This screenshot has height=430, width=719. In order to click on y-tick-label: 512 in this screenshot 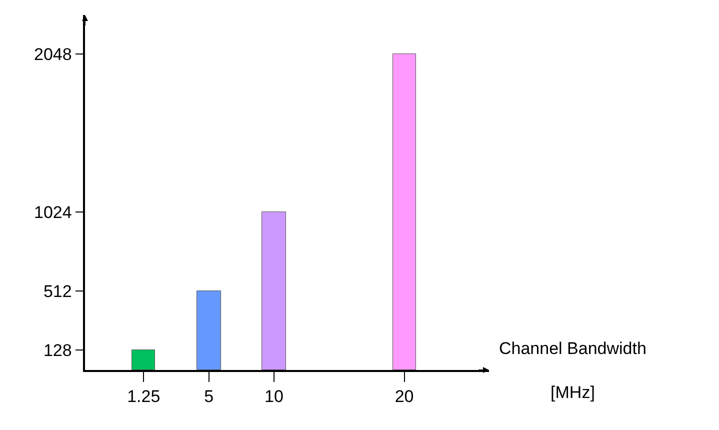, I will do `click(57, 291)`.